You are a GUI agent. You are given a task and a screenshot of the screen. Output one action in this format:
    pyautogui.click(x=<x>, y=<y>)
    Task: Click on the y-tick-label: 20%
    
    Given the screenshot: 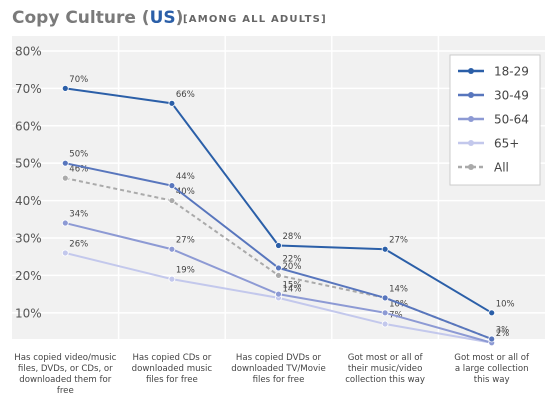 What is the action you would take?
    pyautogui.click(x=28, y=276)
    